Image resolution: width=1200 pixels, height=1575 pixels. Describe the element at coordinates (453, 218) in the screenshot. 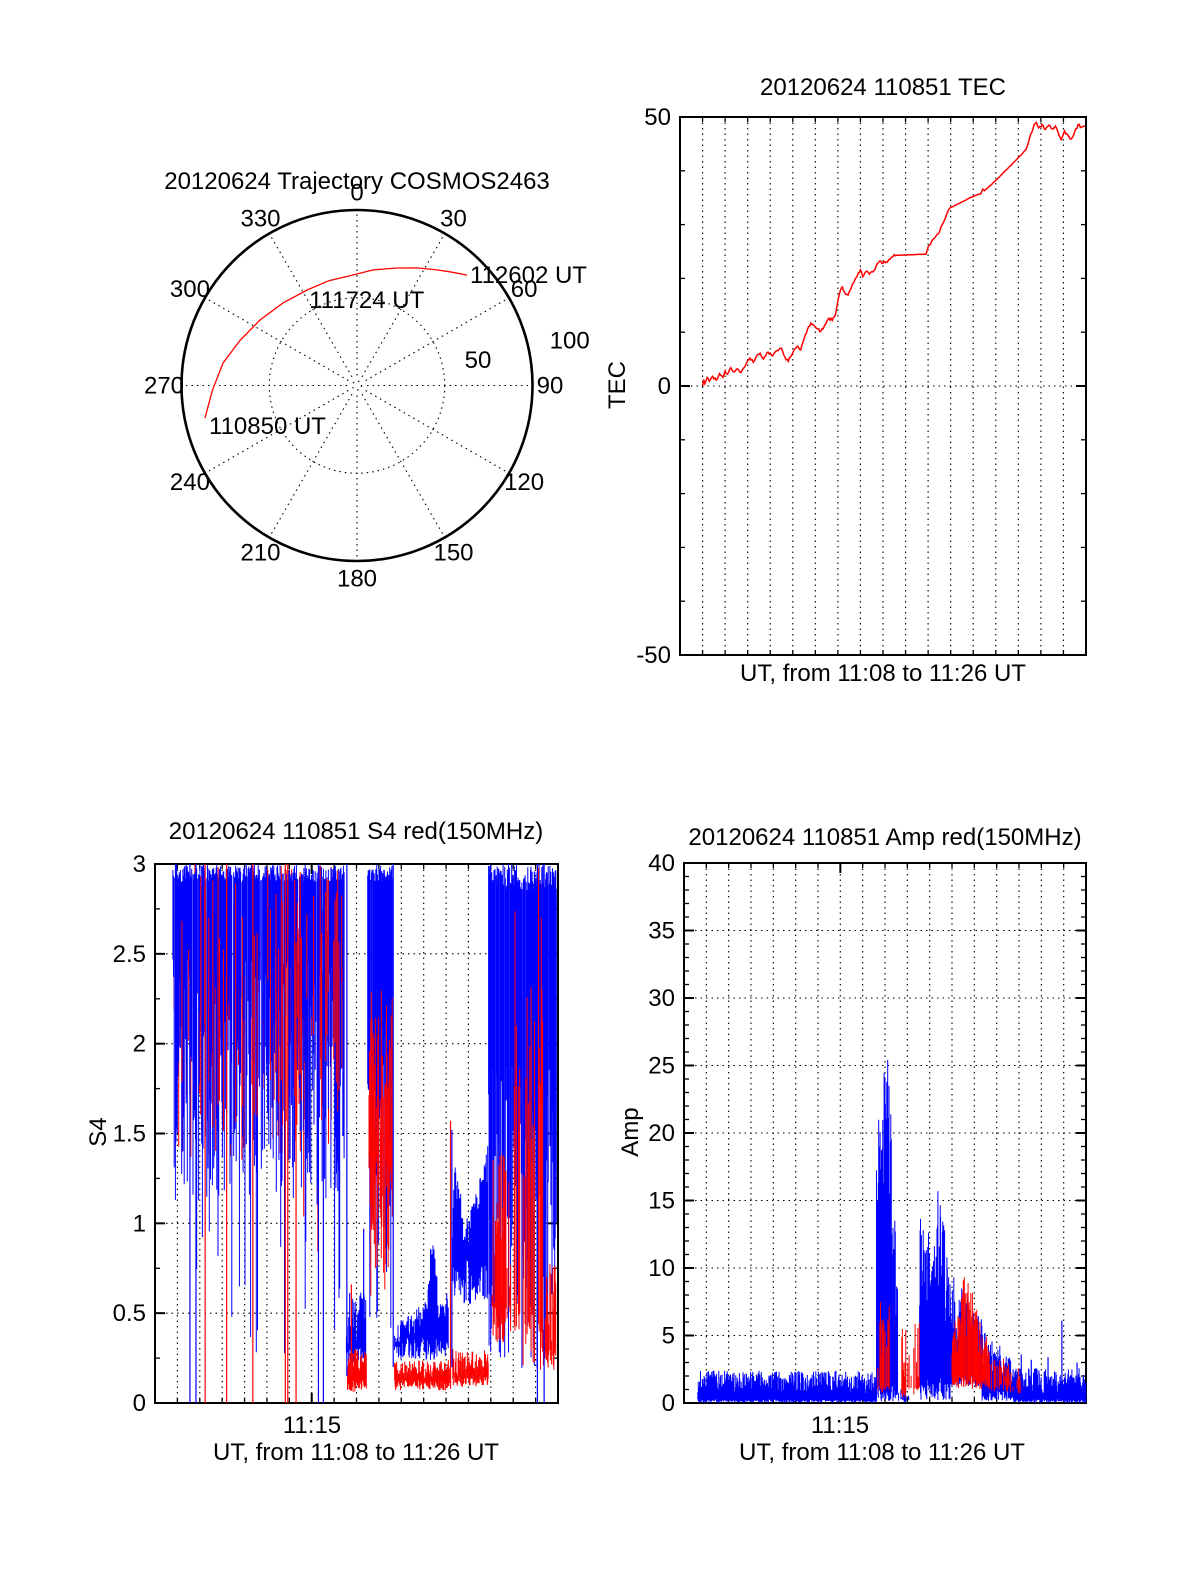

I see `polar-angle-label: 30` at that location.